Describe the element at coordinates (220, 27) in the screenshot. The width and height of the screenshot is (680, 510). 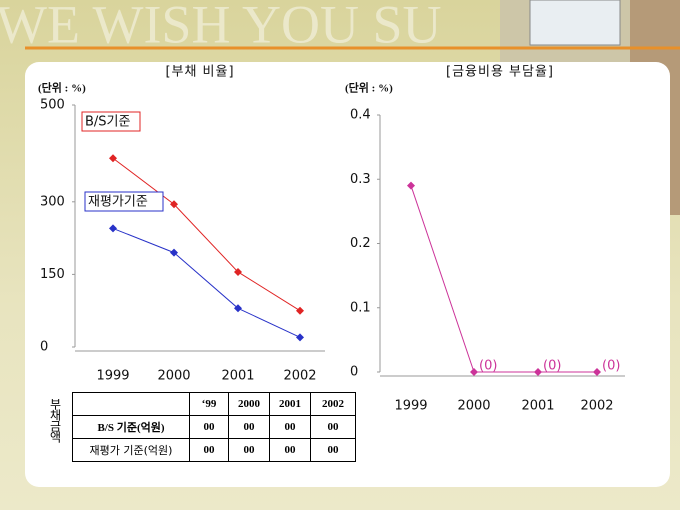
I see `background-text: WE WISH YOU SU` at that location.